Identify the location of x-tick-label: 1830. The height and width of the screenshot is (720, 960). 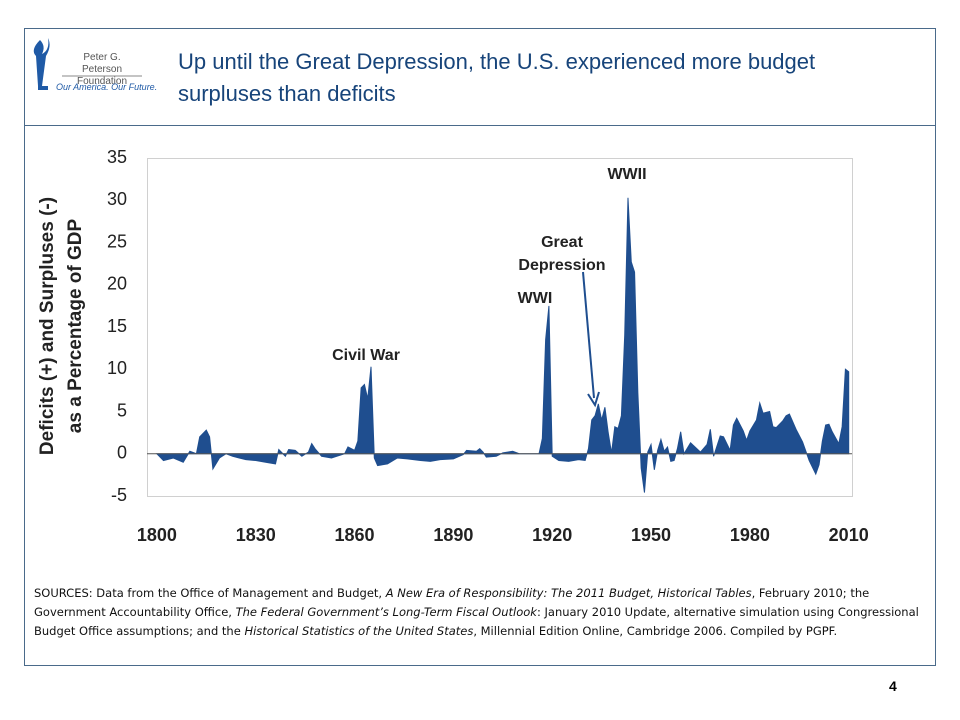
(256, 535).